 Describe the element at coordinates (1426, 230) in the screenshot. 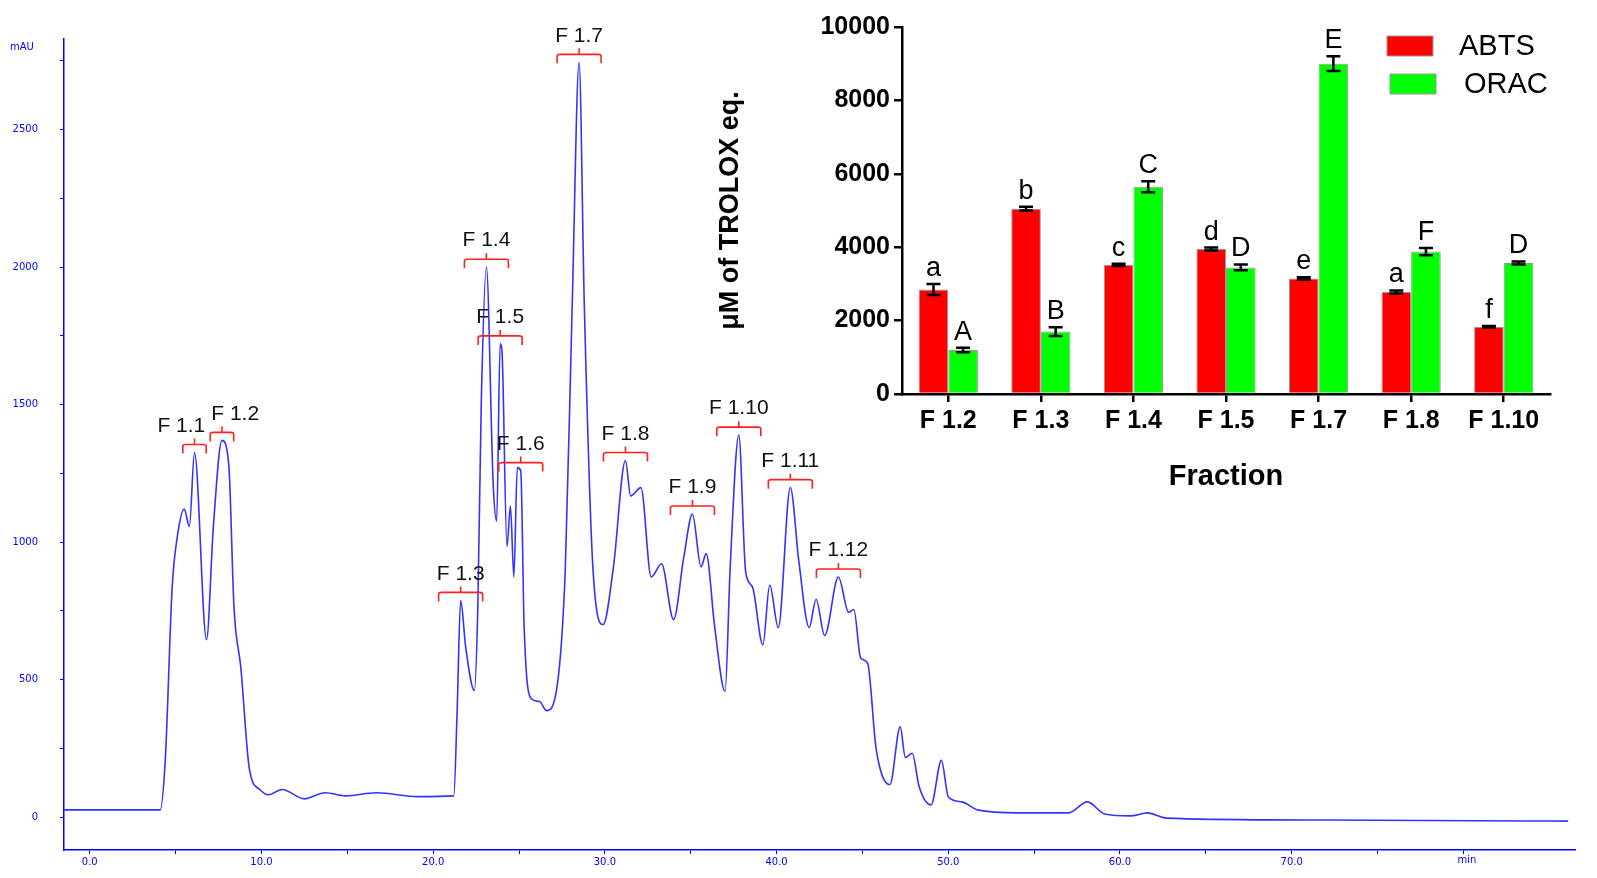

I see `annotation: F` at that location.